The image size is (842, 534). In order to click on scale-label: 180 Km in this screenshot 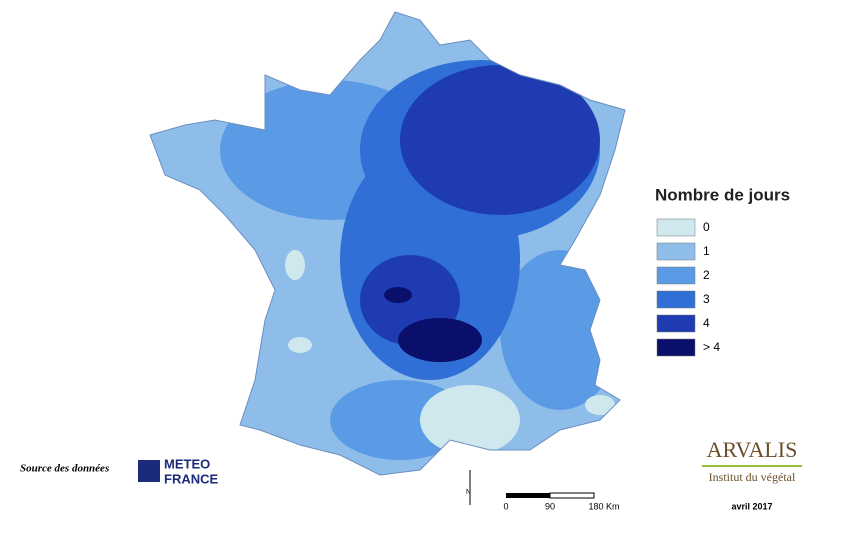, I will do `click(603, 506)`.